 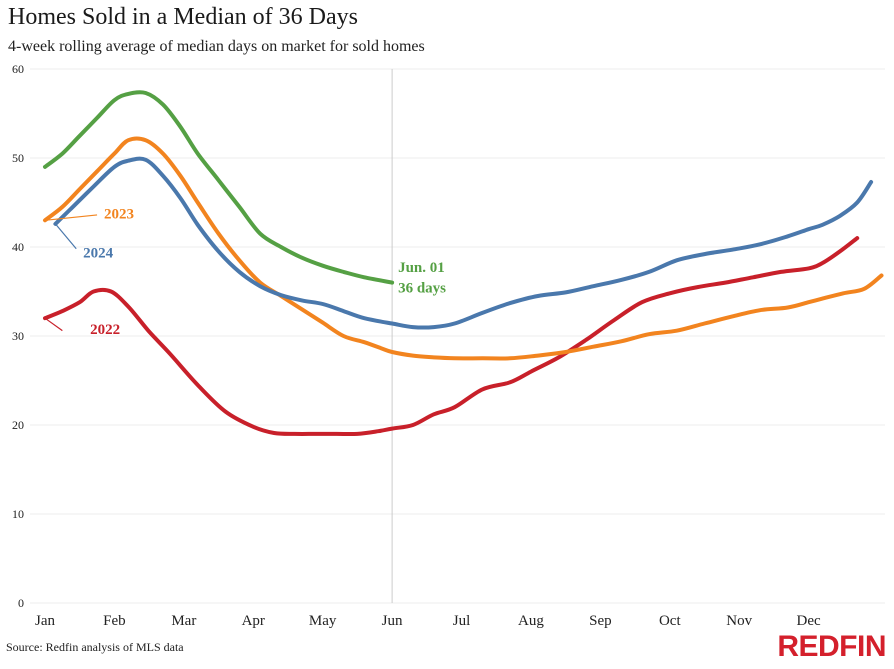 What do you see at coordinates (95, 647) in the screenshot?
I see `source-note: Source: Redfin analysis of MLS data` at bounding box center [95, 647].